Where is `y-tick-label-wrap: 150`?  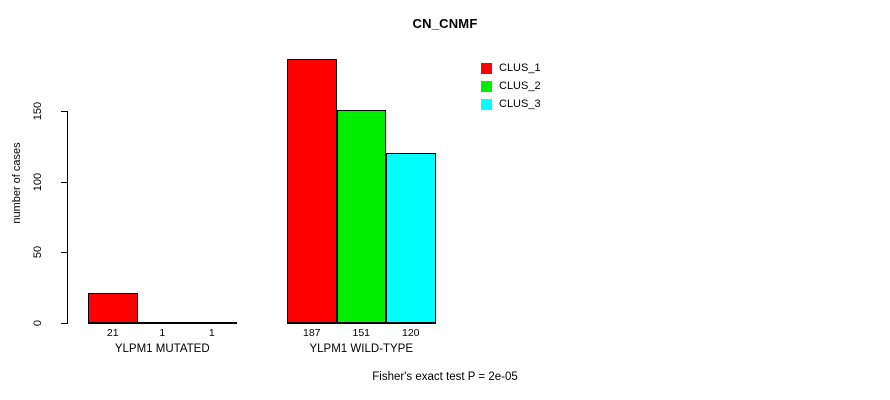
y-tick-label-wrap: 150 is located at coordinates (38, 111).